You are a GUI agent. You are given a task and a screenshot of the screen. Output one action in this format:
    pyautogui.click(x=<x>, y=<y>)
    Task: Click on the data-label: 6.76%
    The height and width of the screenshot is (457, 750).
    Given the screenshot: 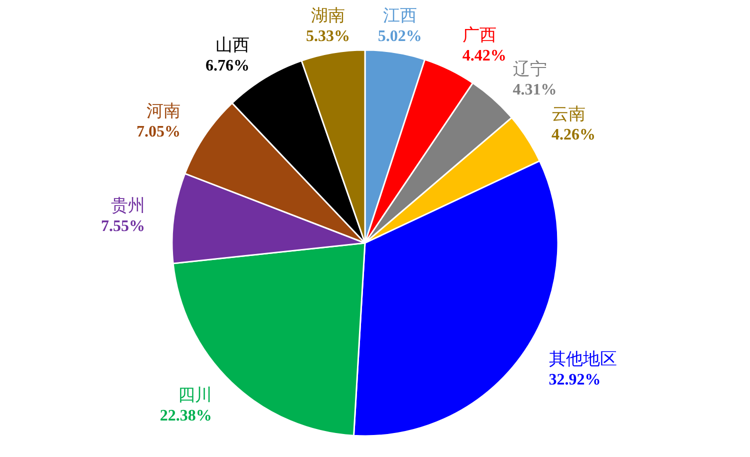 What is the action you would take?
    pyautogui.click(x=228, y=65)
    